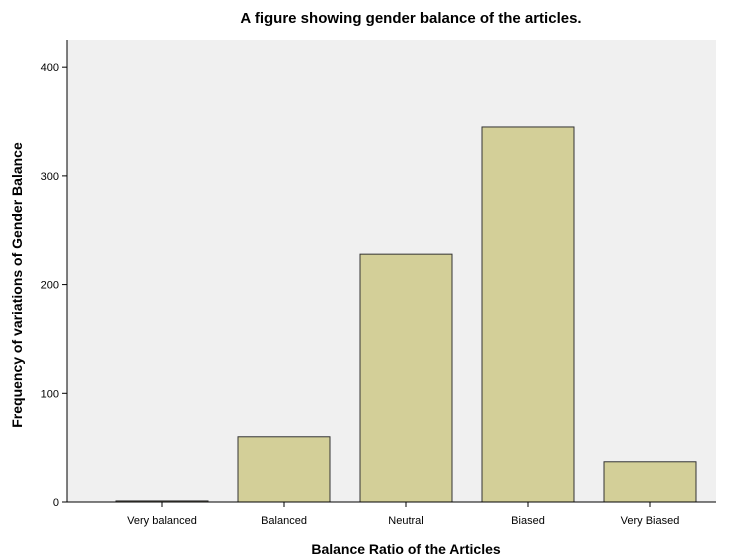  Describe the element at coordinates (50, 394) in the screenshot. I see `y-tick-label: 100` at that location.